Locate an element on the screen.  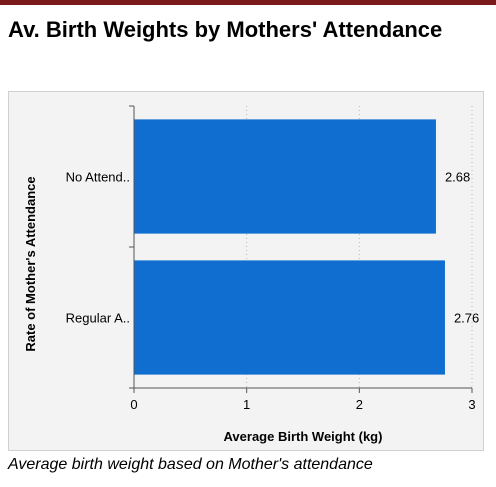
category-label-1: Regular A.. is located at coordinates (98, 318).